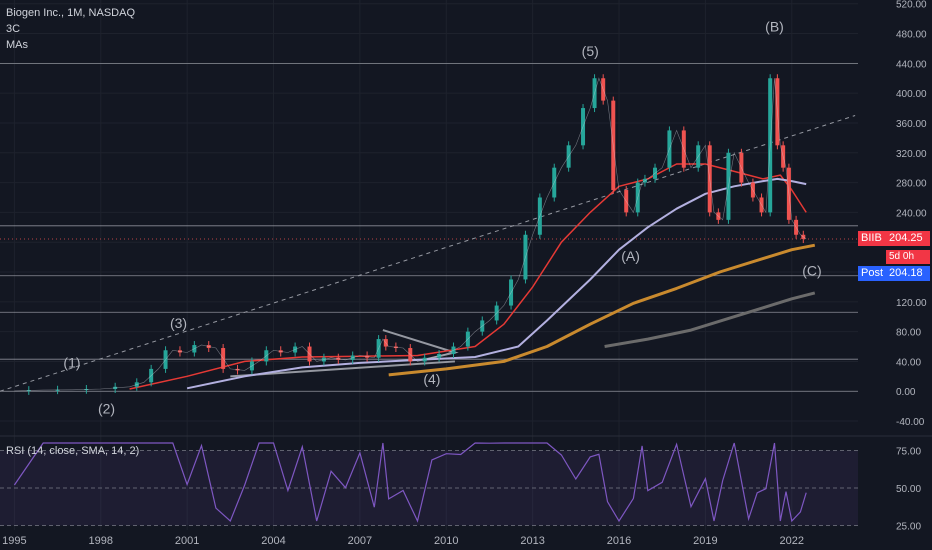 Image resolution: width=932 pixels, height=550 pixels. What do you see at coordinates (17, 45) in the screenshot?
I see `study-mas-label: MAs` at bounding box center [17, 45].